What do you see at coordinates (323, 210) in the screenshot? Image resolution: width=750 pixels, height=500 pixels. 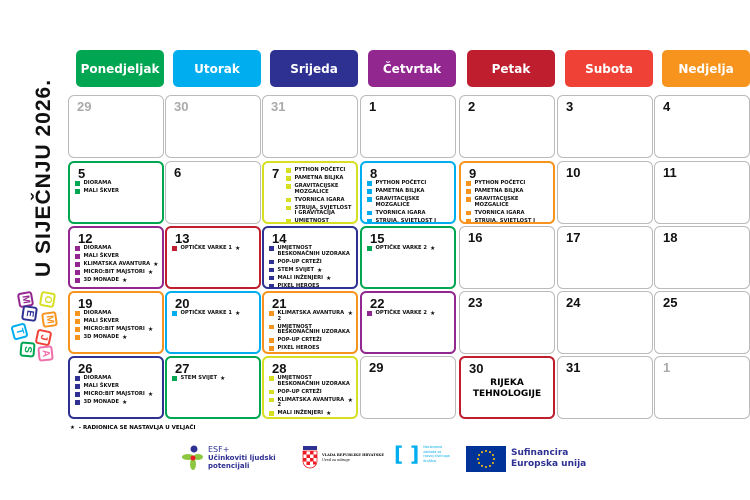 I see `event-label: STRUJA, SVJETLOST I GRAVITACIJA` at bounding box center [323, 210].